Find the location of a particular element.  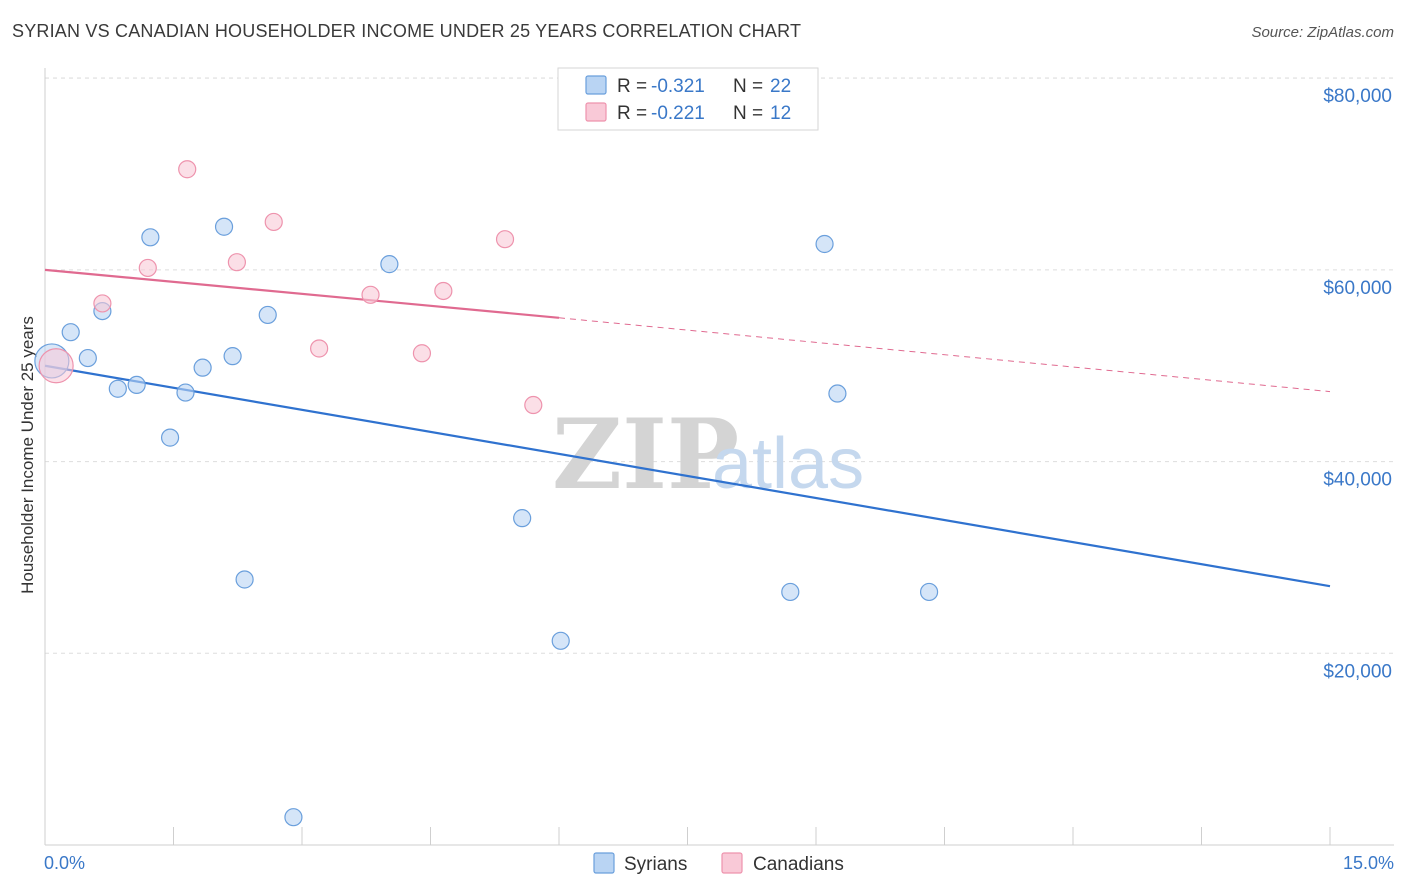

y-tick-label: $60,000 is located at coordinates (1357, 288).